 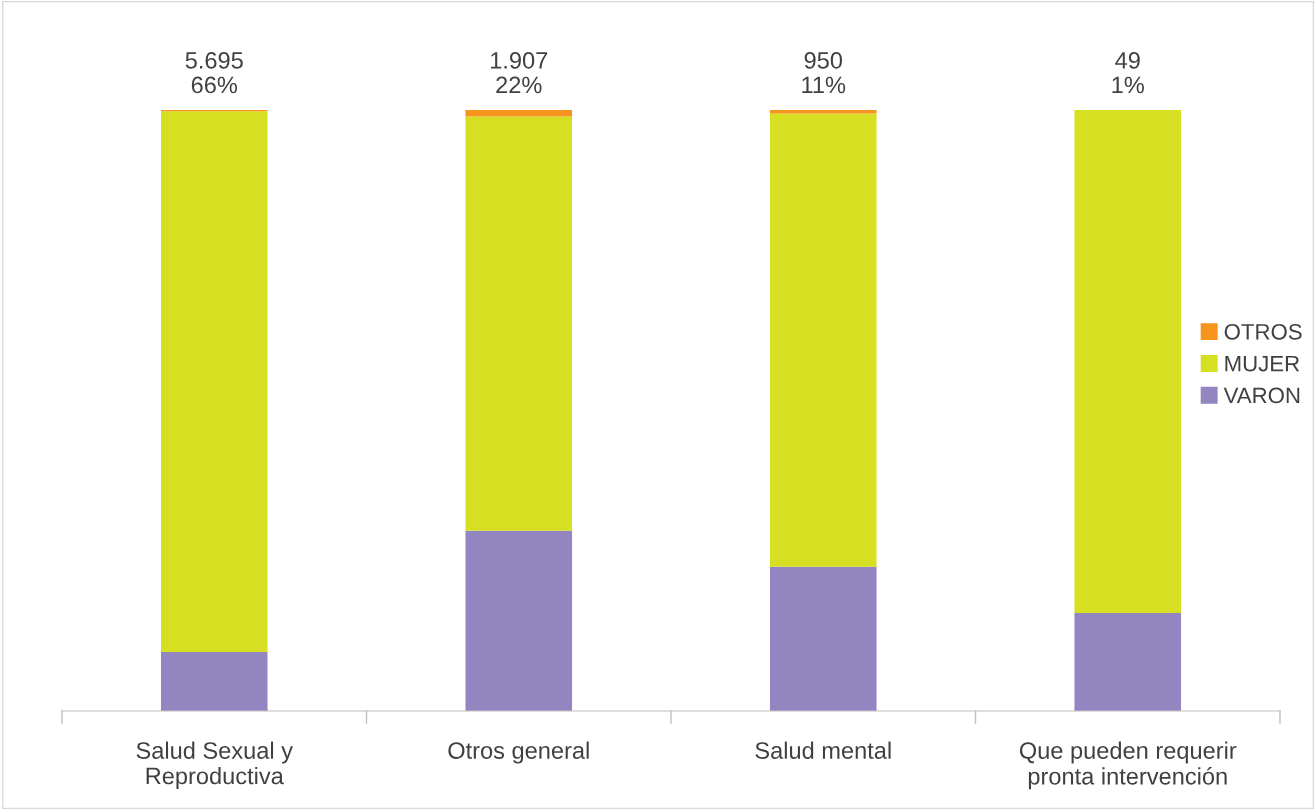 I want to click on x-tick-label: Otros general, so click(x=518, y=752).